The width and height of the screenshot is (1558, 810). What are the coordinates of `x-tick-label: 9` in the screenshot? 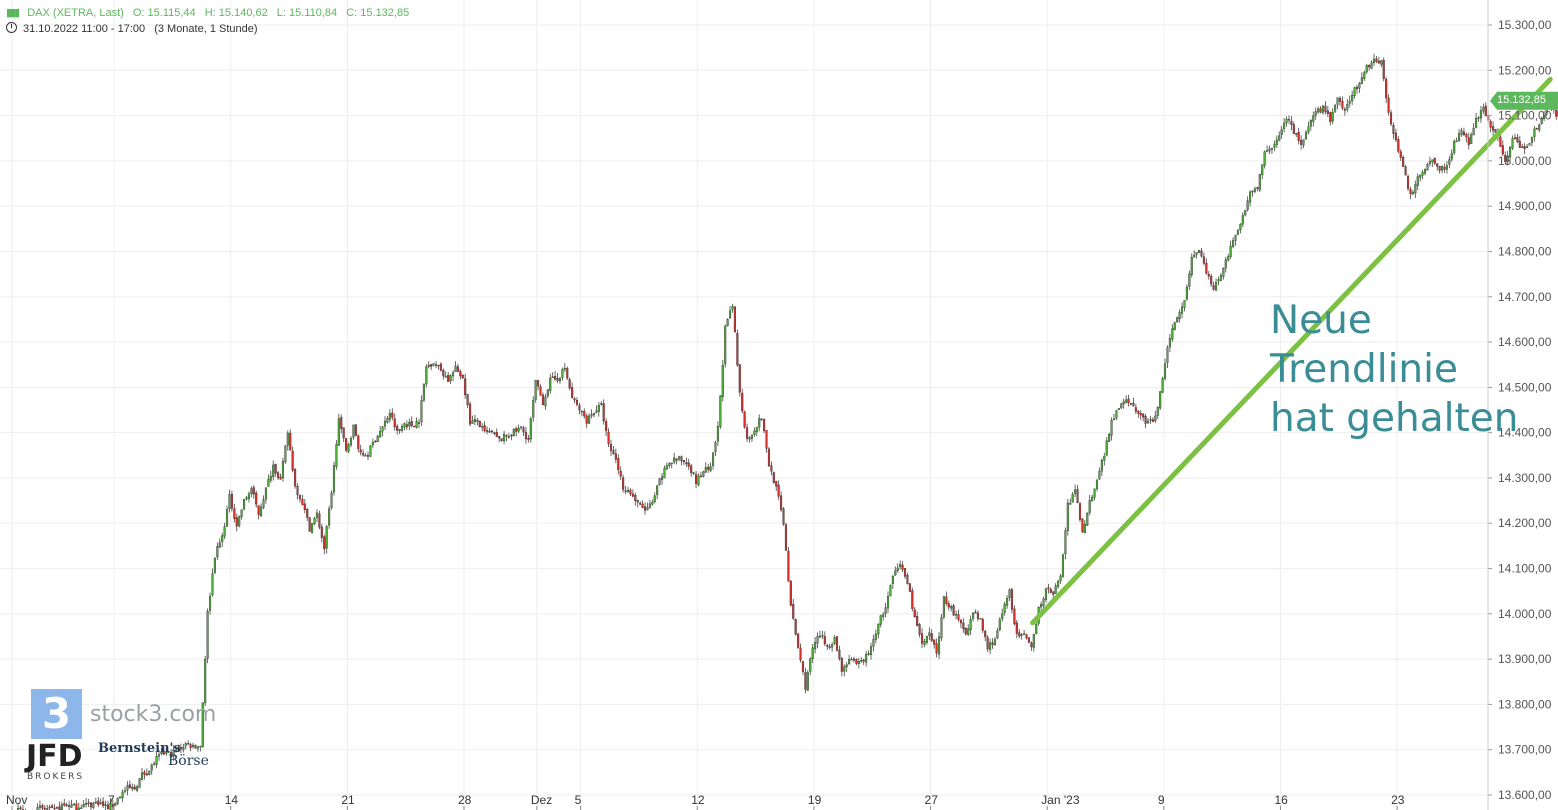 It's located at (1161, 800).